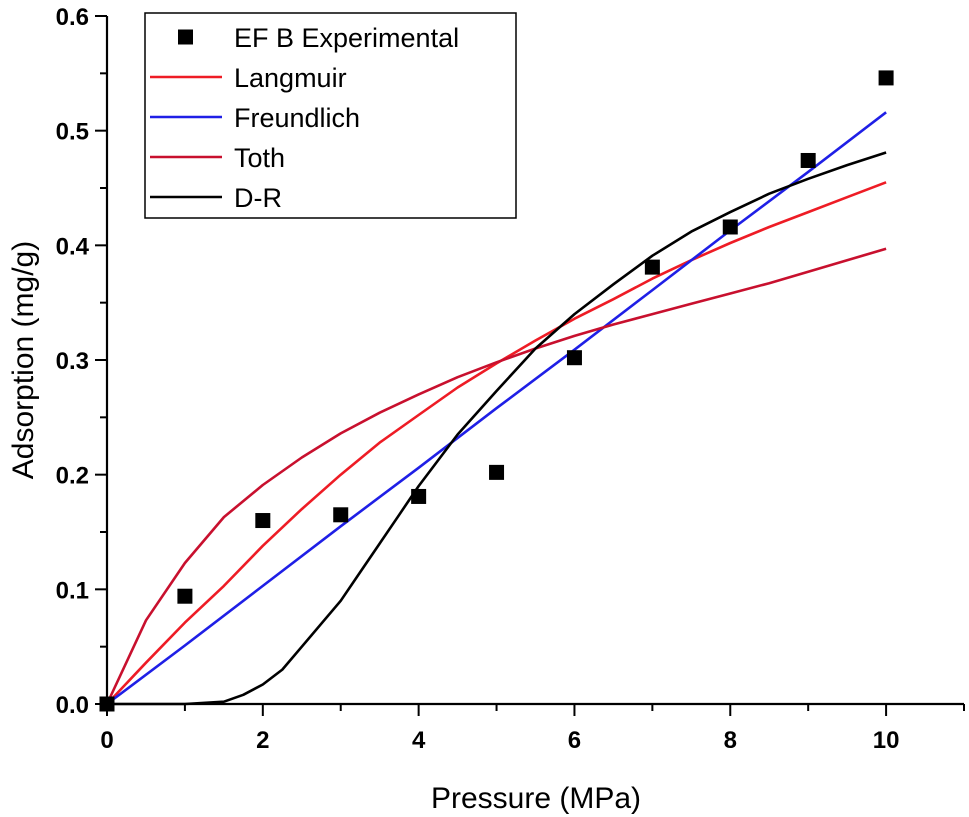 The width and height of the screenshot is (969, 817). Describe the element at coordinates (346, 38) in the screenshot. I see `legend-label-ef-b-experimental: EF B Experimental` at that location.